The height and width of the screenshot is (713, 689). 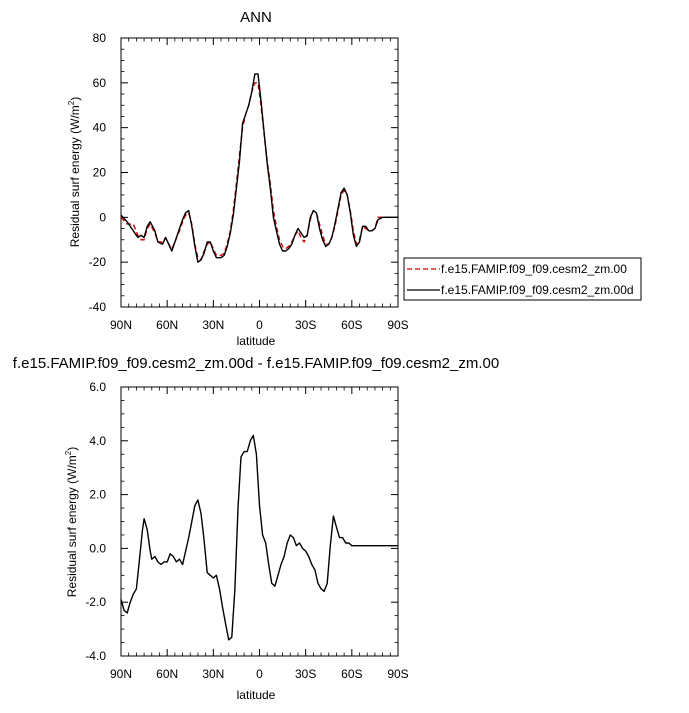 What do you see at coordinates (256, 17) in the screenshot?
I see `top-chart-title: ANN` at bounding box center [256, 17].